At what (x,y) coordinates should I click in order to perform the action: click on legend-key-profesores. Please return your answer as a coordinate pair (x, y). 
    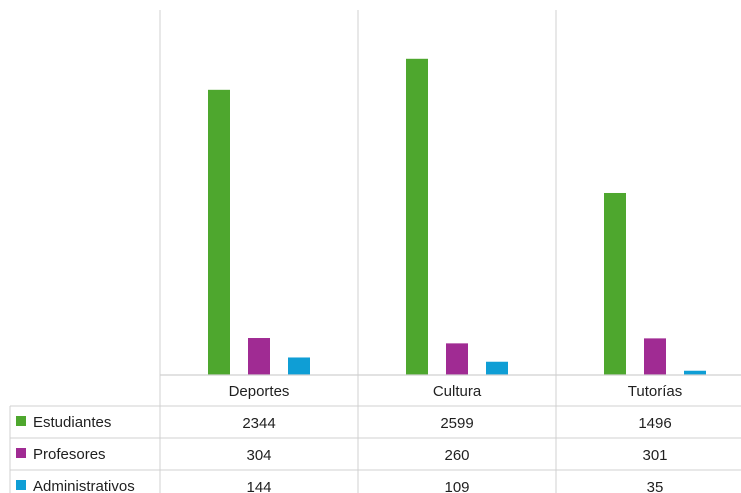
    Looking at the image, I should click on (21, 453).